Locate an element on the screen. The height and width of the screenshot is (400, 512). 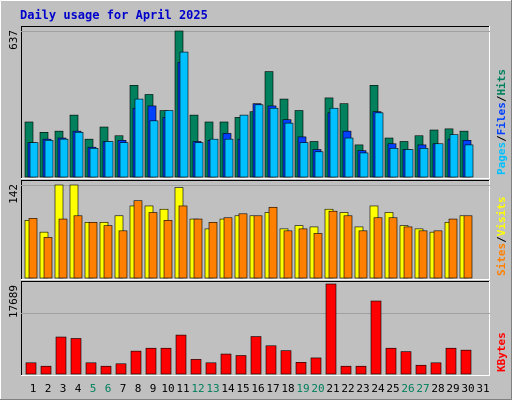
x-tick-label-day-29: 29 is located at coordinates (452, 388).